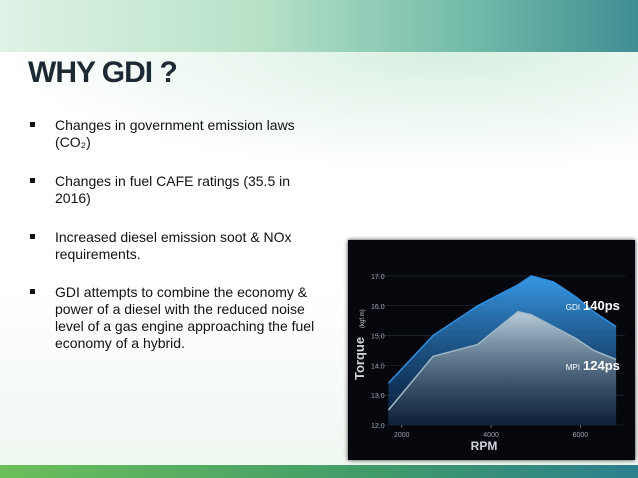  Describe the element at coordinates (359, 358) in the screenshot. I see `y-axis-label: Torque` at that location.